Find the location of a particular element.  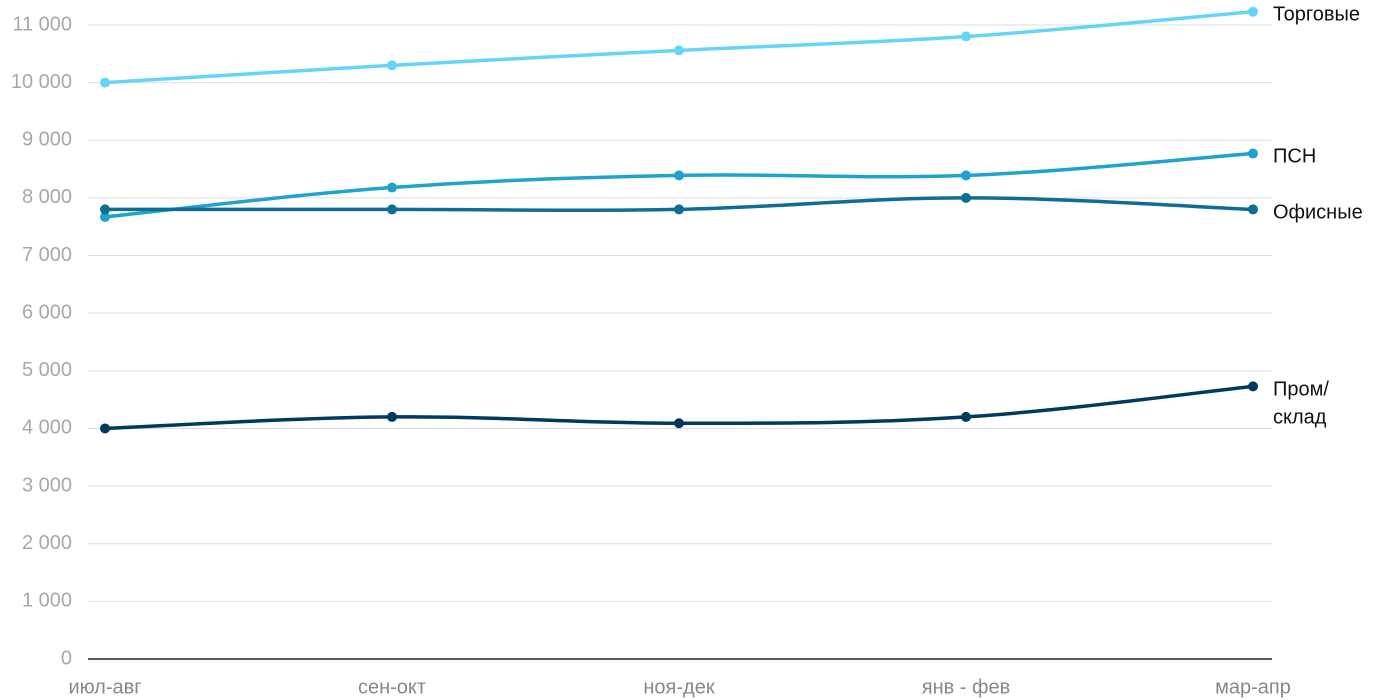

series-label-line: Торговые is located at coordinates (1316, 15).